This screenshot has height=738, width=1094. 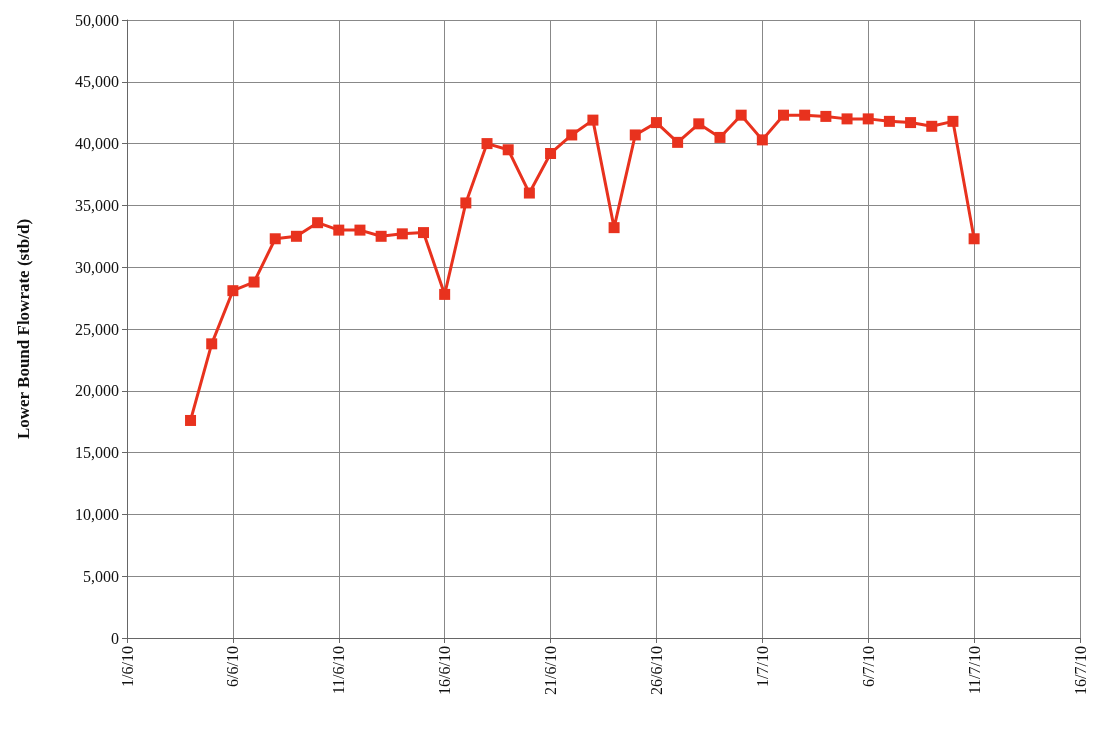 What do you see at coordinates (115, 638) in the screenshot?
I see `y-tick-label: 0` at bounding box center [115, 638].